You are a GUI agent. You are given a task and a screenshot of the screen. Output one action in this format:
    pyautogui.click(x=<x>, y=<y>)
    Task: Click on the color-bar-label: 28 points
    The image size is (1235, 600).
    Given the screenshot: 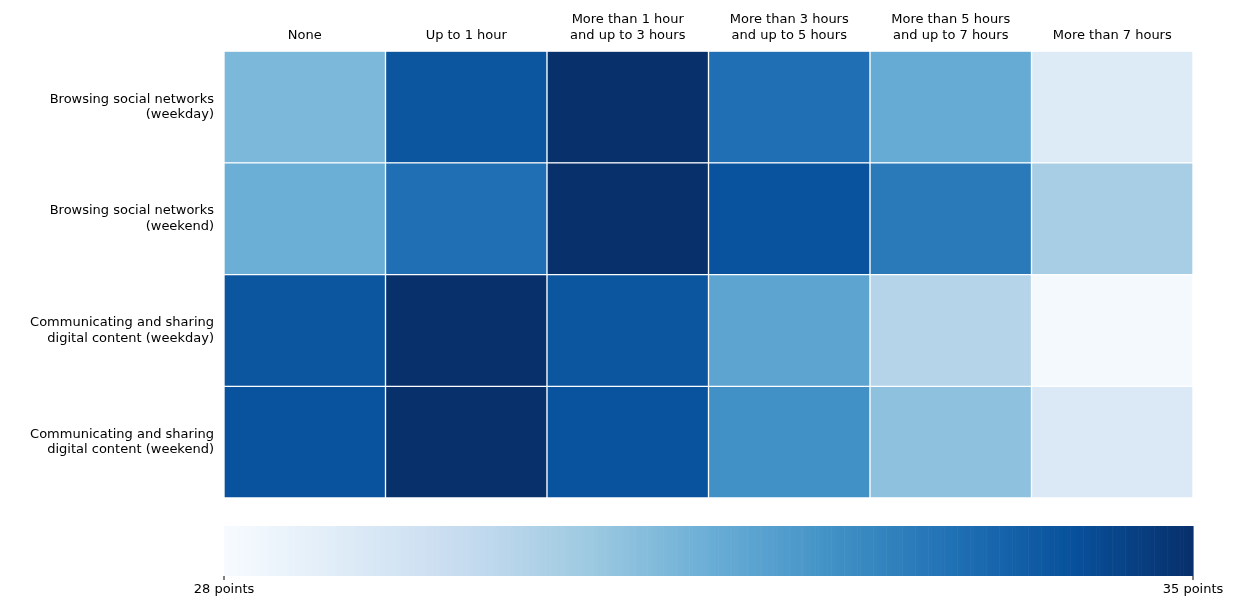 What is the action you would take?
    pyautogui.click(x=224, y=588)
    